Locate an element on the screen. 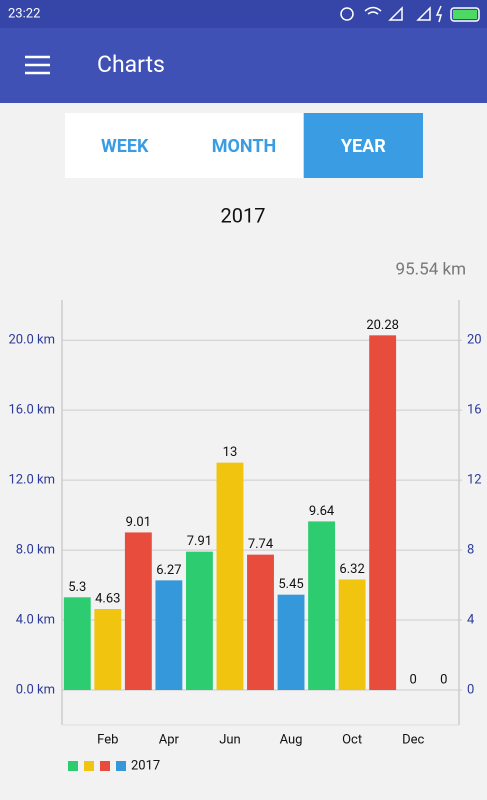 Image resolution: width=487 pixels, height=800 pixels. y2-tick-label: 20 is located at coordinates (474, 340).